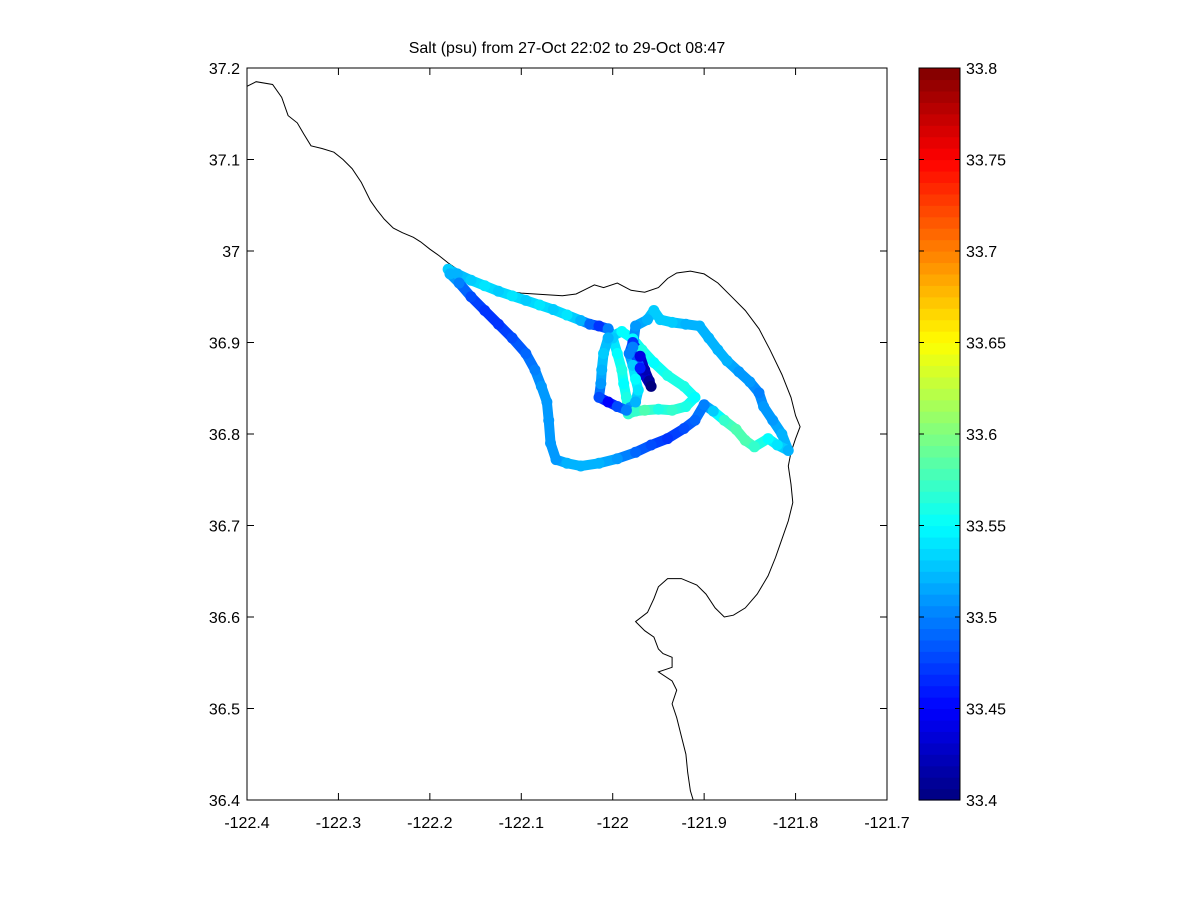  What do you see at coordinates (981, 618) in the screenshot?
I see `colorbar-tick-label: 33.5` at bounding box center [981, 618].